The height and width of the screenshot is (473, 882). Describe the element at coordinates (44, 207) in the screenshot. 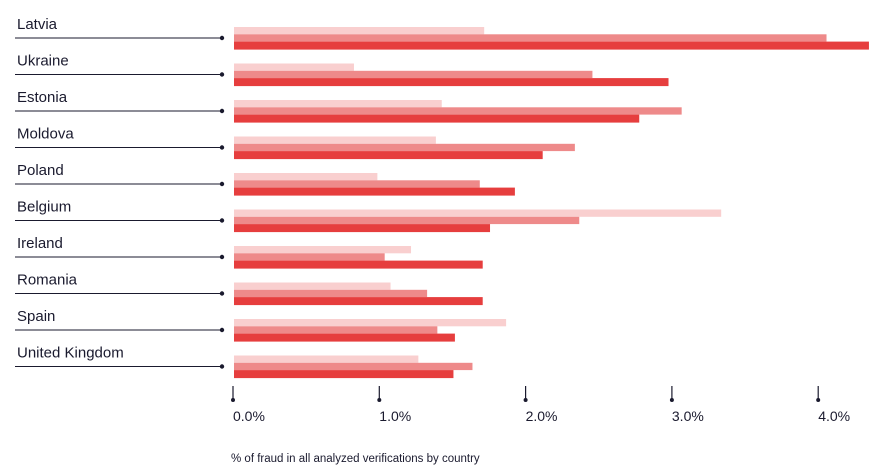

I see `category-label: Belgium` at that location.